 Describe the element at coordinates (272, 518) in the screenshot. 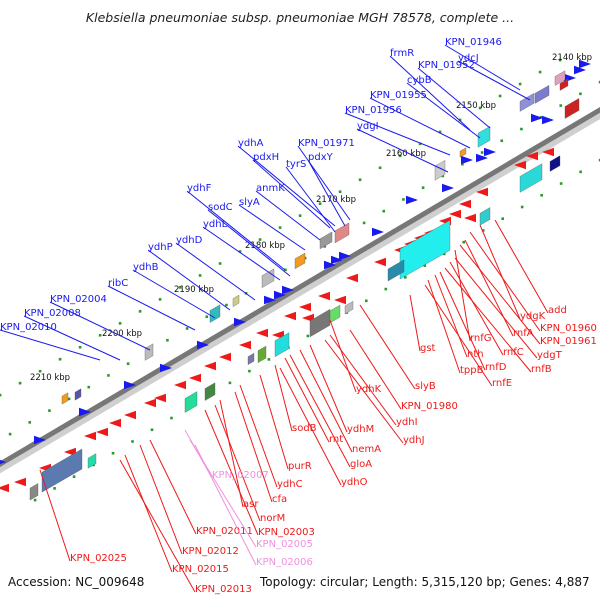

I see `reverse-gene-label: norM` at that location.